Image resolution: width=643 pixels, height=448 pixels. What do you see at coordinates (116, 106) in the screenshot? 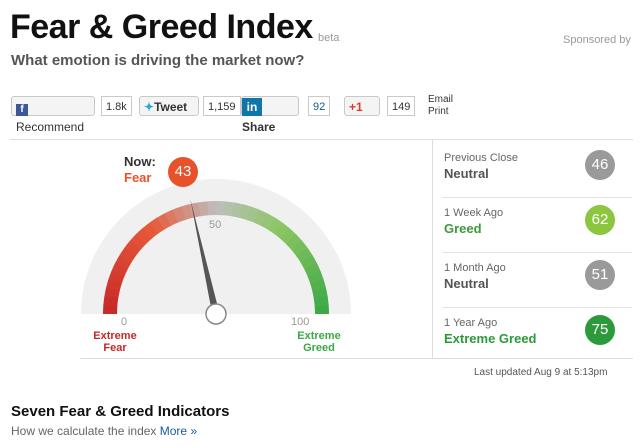
I see `share-count: 1.8k` at bounding box center [116, 106].